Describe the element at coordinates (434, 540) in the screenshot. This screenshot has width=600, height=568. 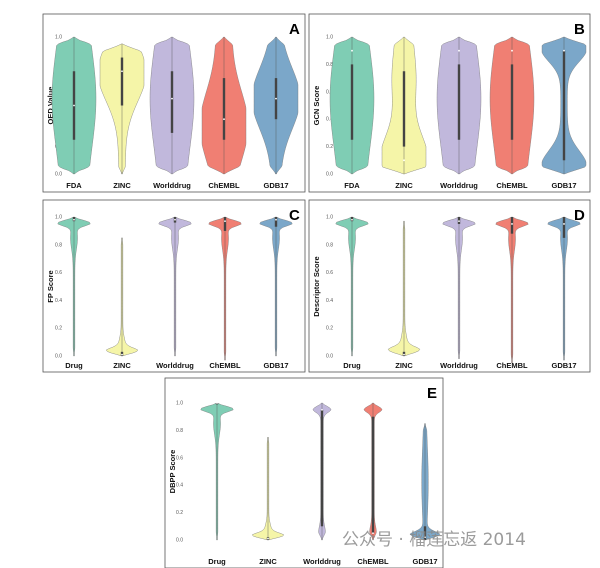
I see `watermark-text: 公众号 · 榴莲忘返 2014` at that location.